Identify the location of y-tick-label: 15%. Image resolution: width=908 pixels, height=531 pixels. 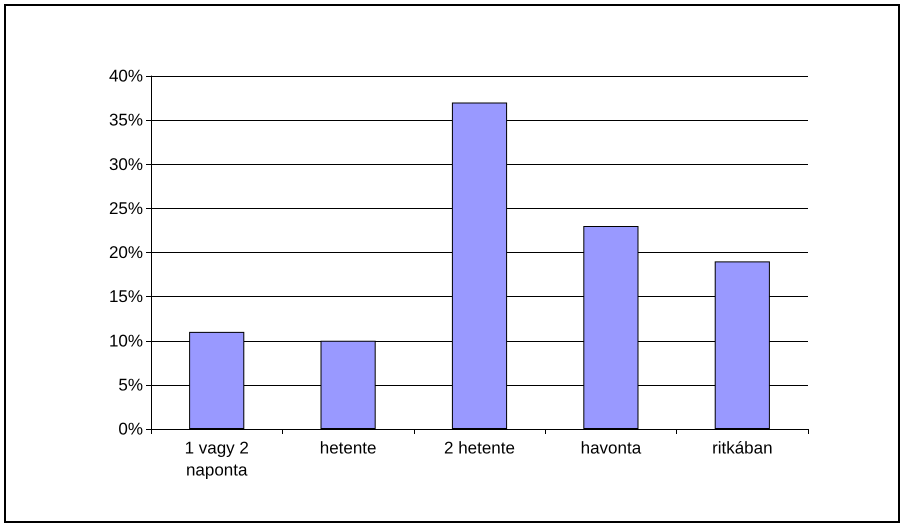
(125, 296).